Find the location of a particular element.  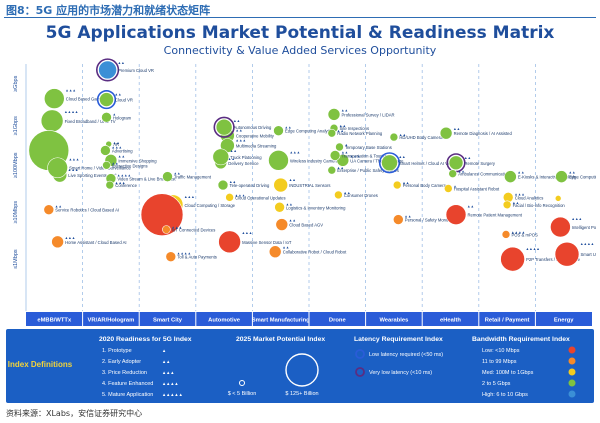

market-small-label: $ < 5 Billion is located at coordinates (242, 394).